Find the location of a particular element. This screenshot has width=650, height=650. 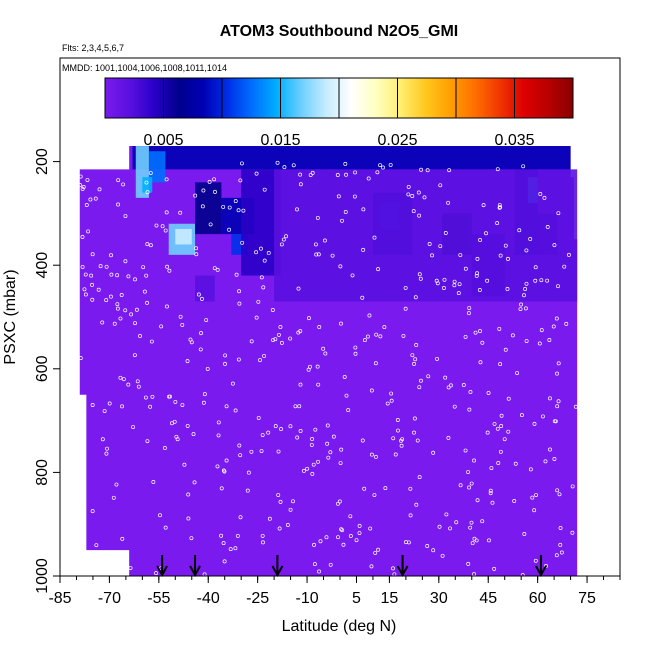

x-tick-label: -40 is located at coordinates (208, 598).